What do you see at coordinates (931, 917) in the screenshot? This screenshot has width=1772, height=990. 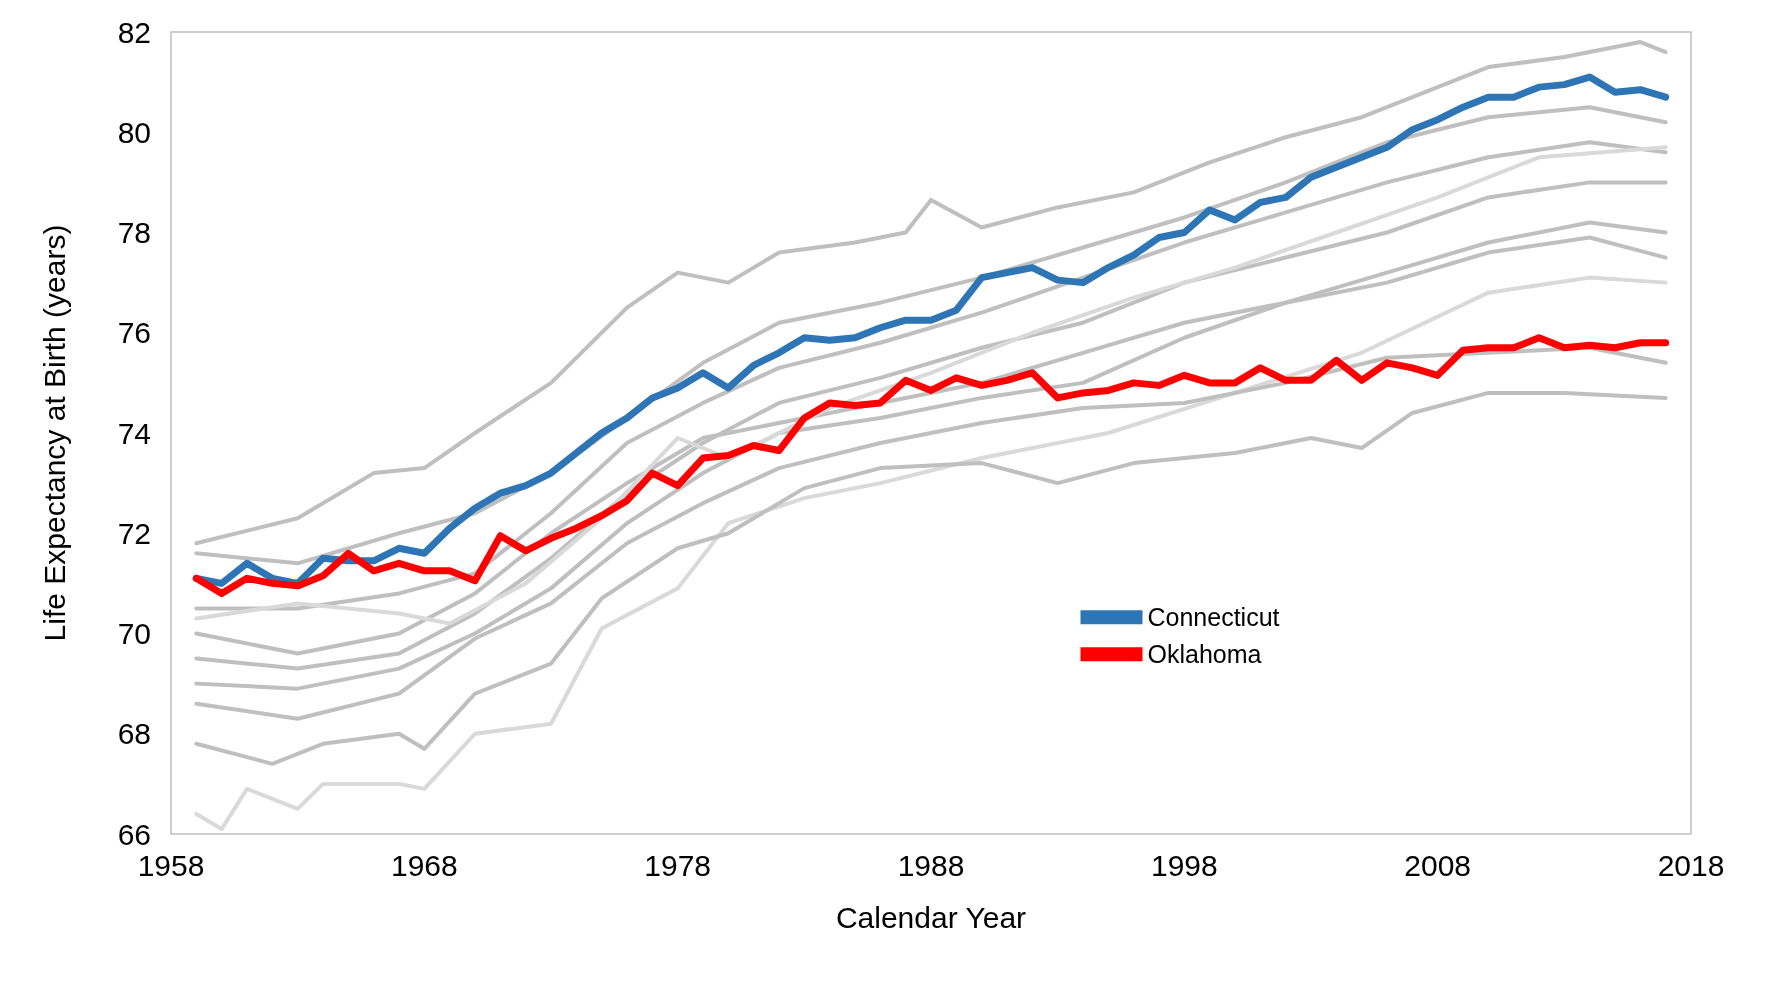 I see `x-axis-title: Calendar Year` at bounding box center [931, 917].